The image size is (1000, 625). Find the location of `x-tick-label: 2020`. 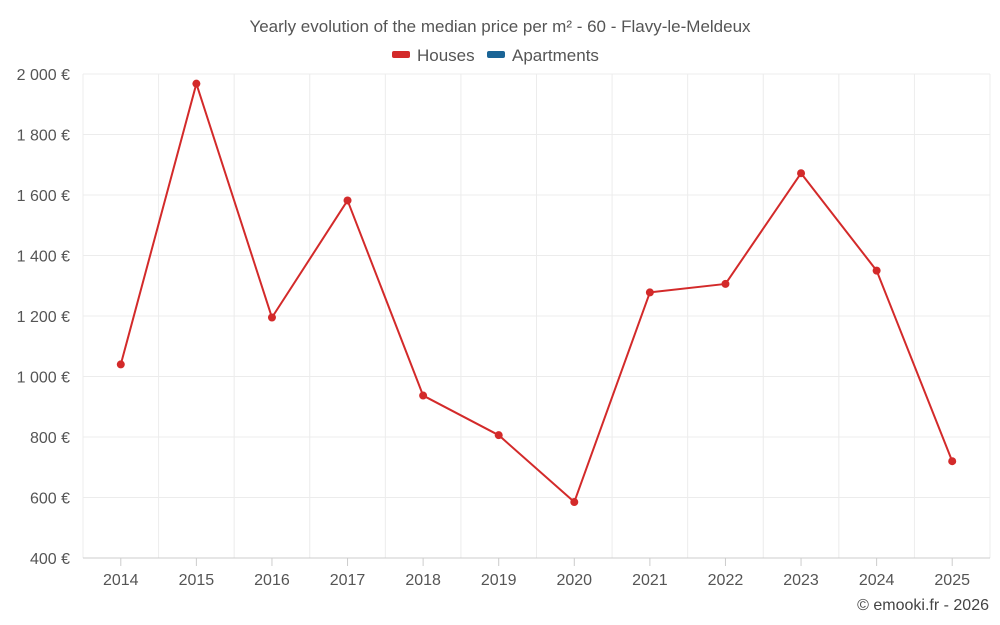

x-tick-label: 2020 is located at coordinates (574, 580).